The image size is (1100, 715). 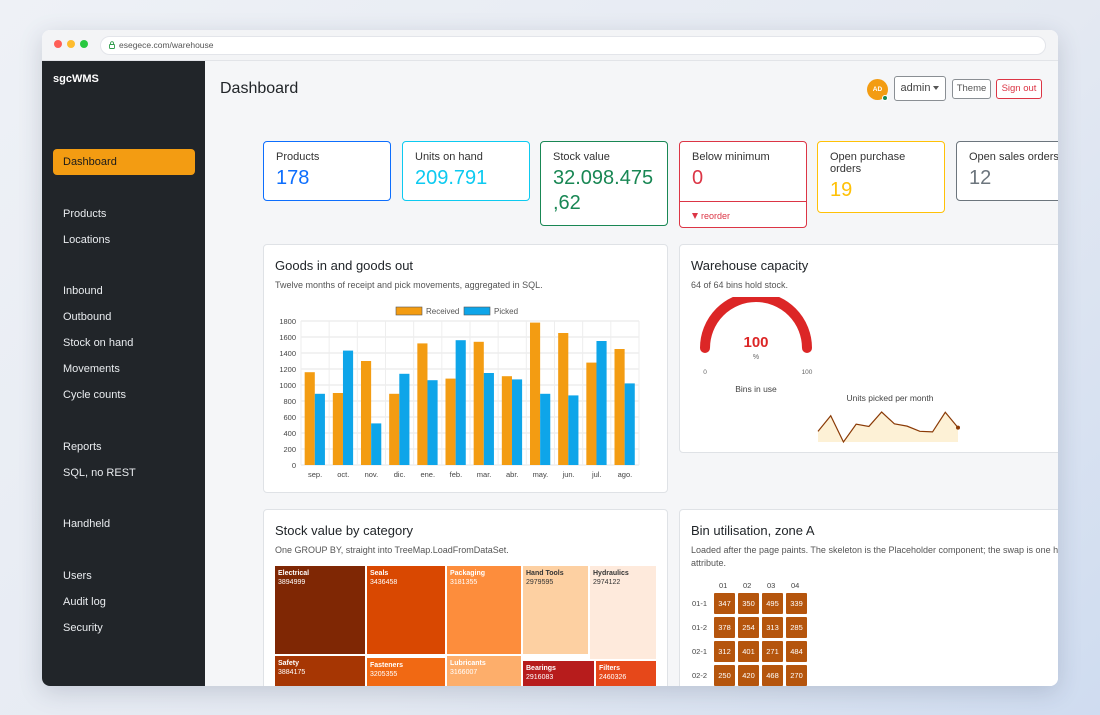 I want to click on sidebar-item-outbound: Outbound, so click(x=87, y=317).